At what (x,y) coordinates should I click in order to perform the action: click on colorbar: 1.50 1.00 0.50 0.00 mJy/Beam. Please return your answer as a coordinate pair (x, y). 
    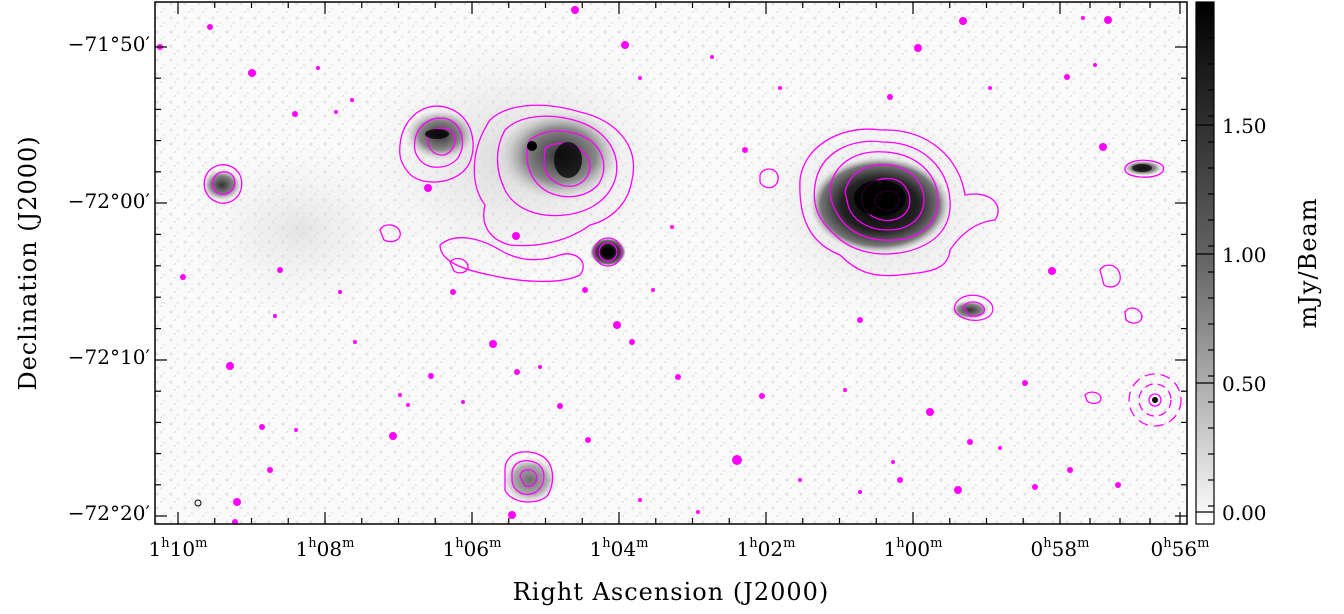
    Looking at the image, I should click on (1258, 263).